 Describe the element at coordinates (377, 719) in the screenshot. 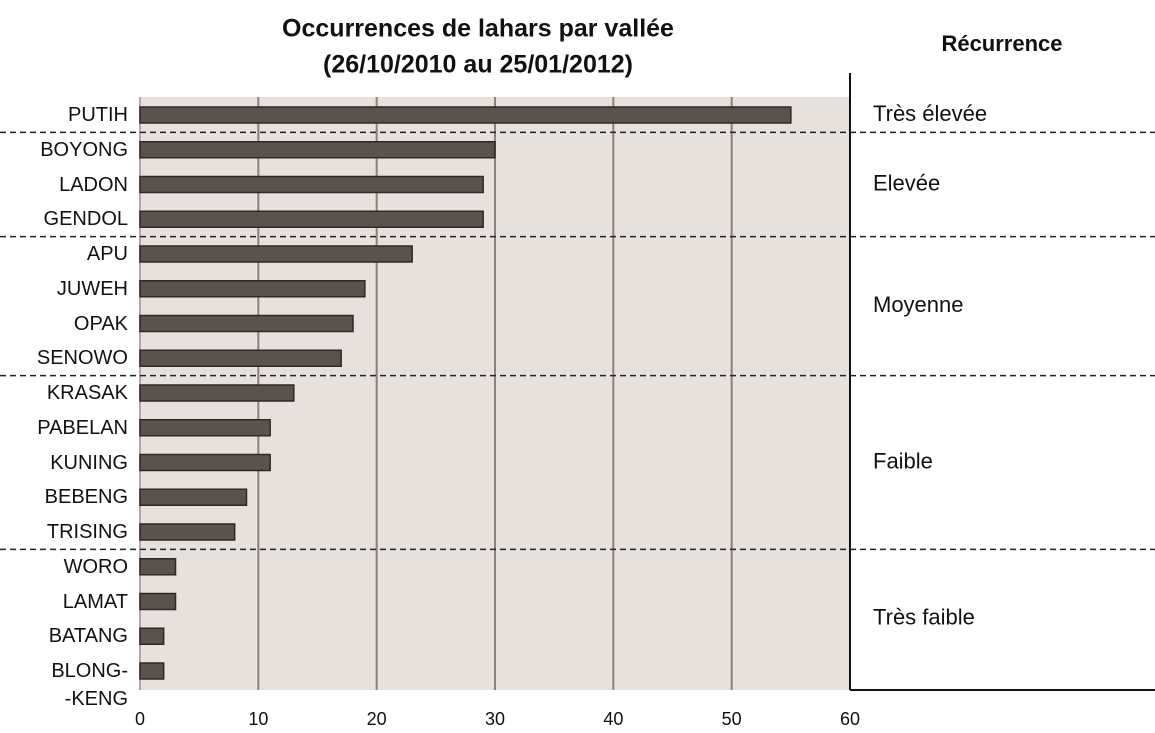

I see `x-tick-label: 20` at that location.